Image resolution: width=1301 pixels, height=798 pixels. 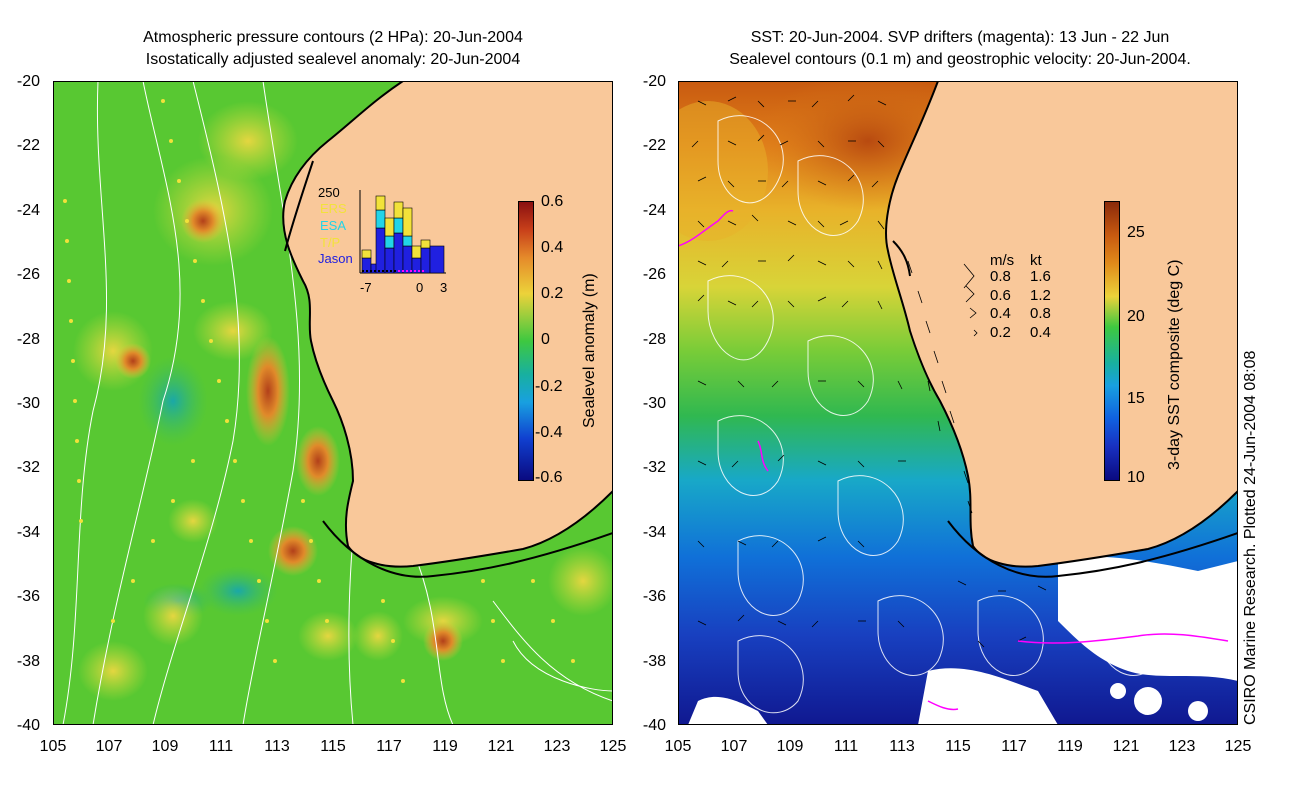 I want to click on inset-legend-jason: Jason, so click(x=335, y=258).